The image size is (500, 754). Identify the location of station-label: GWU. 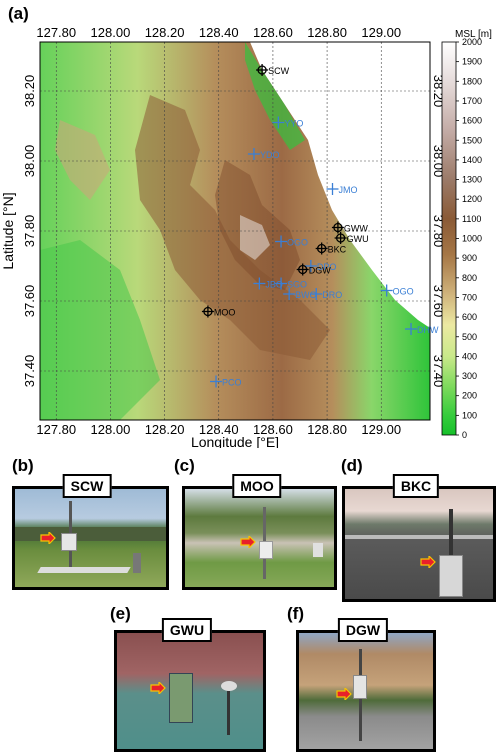
(358, 239).